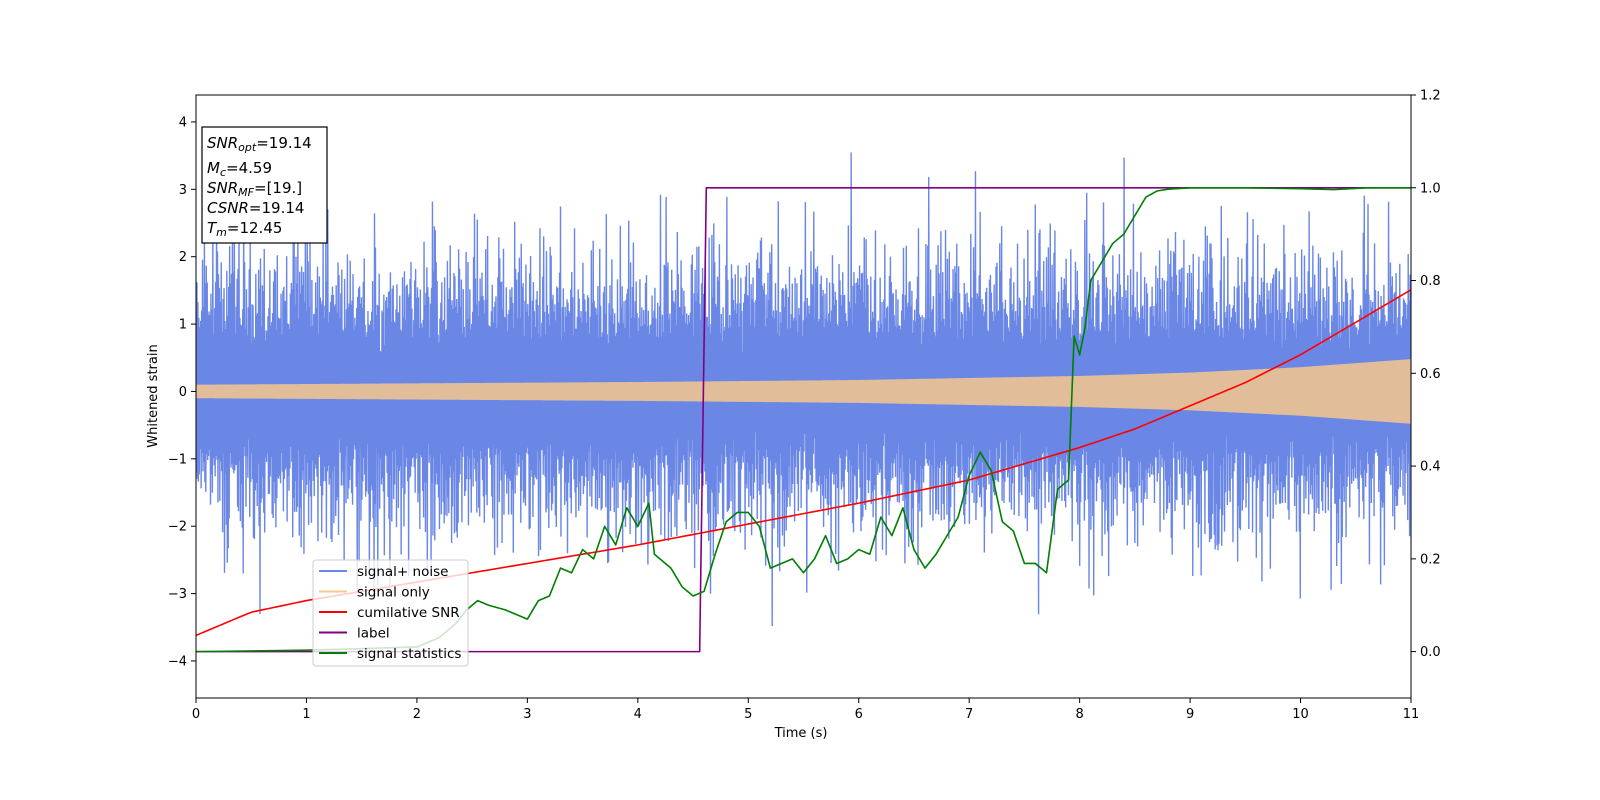 The height and width of the screenshot is (800, 1600). I want to click on x-tick-label: 4, so click(638, 714).